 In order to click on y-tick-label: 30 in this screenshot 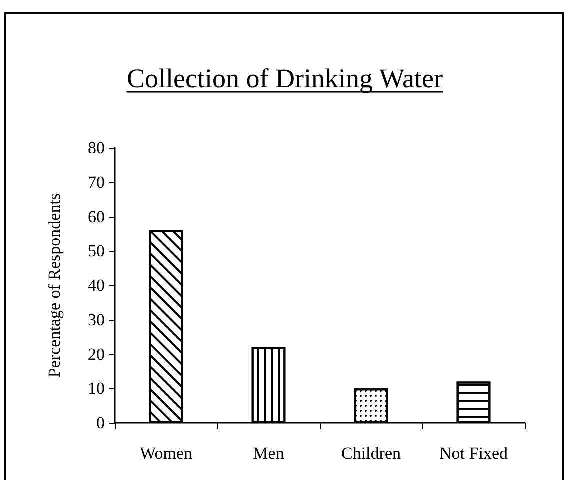, I will do `click(96, 320)`.